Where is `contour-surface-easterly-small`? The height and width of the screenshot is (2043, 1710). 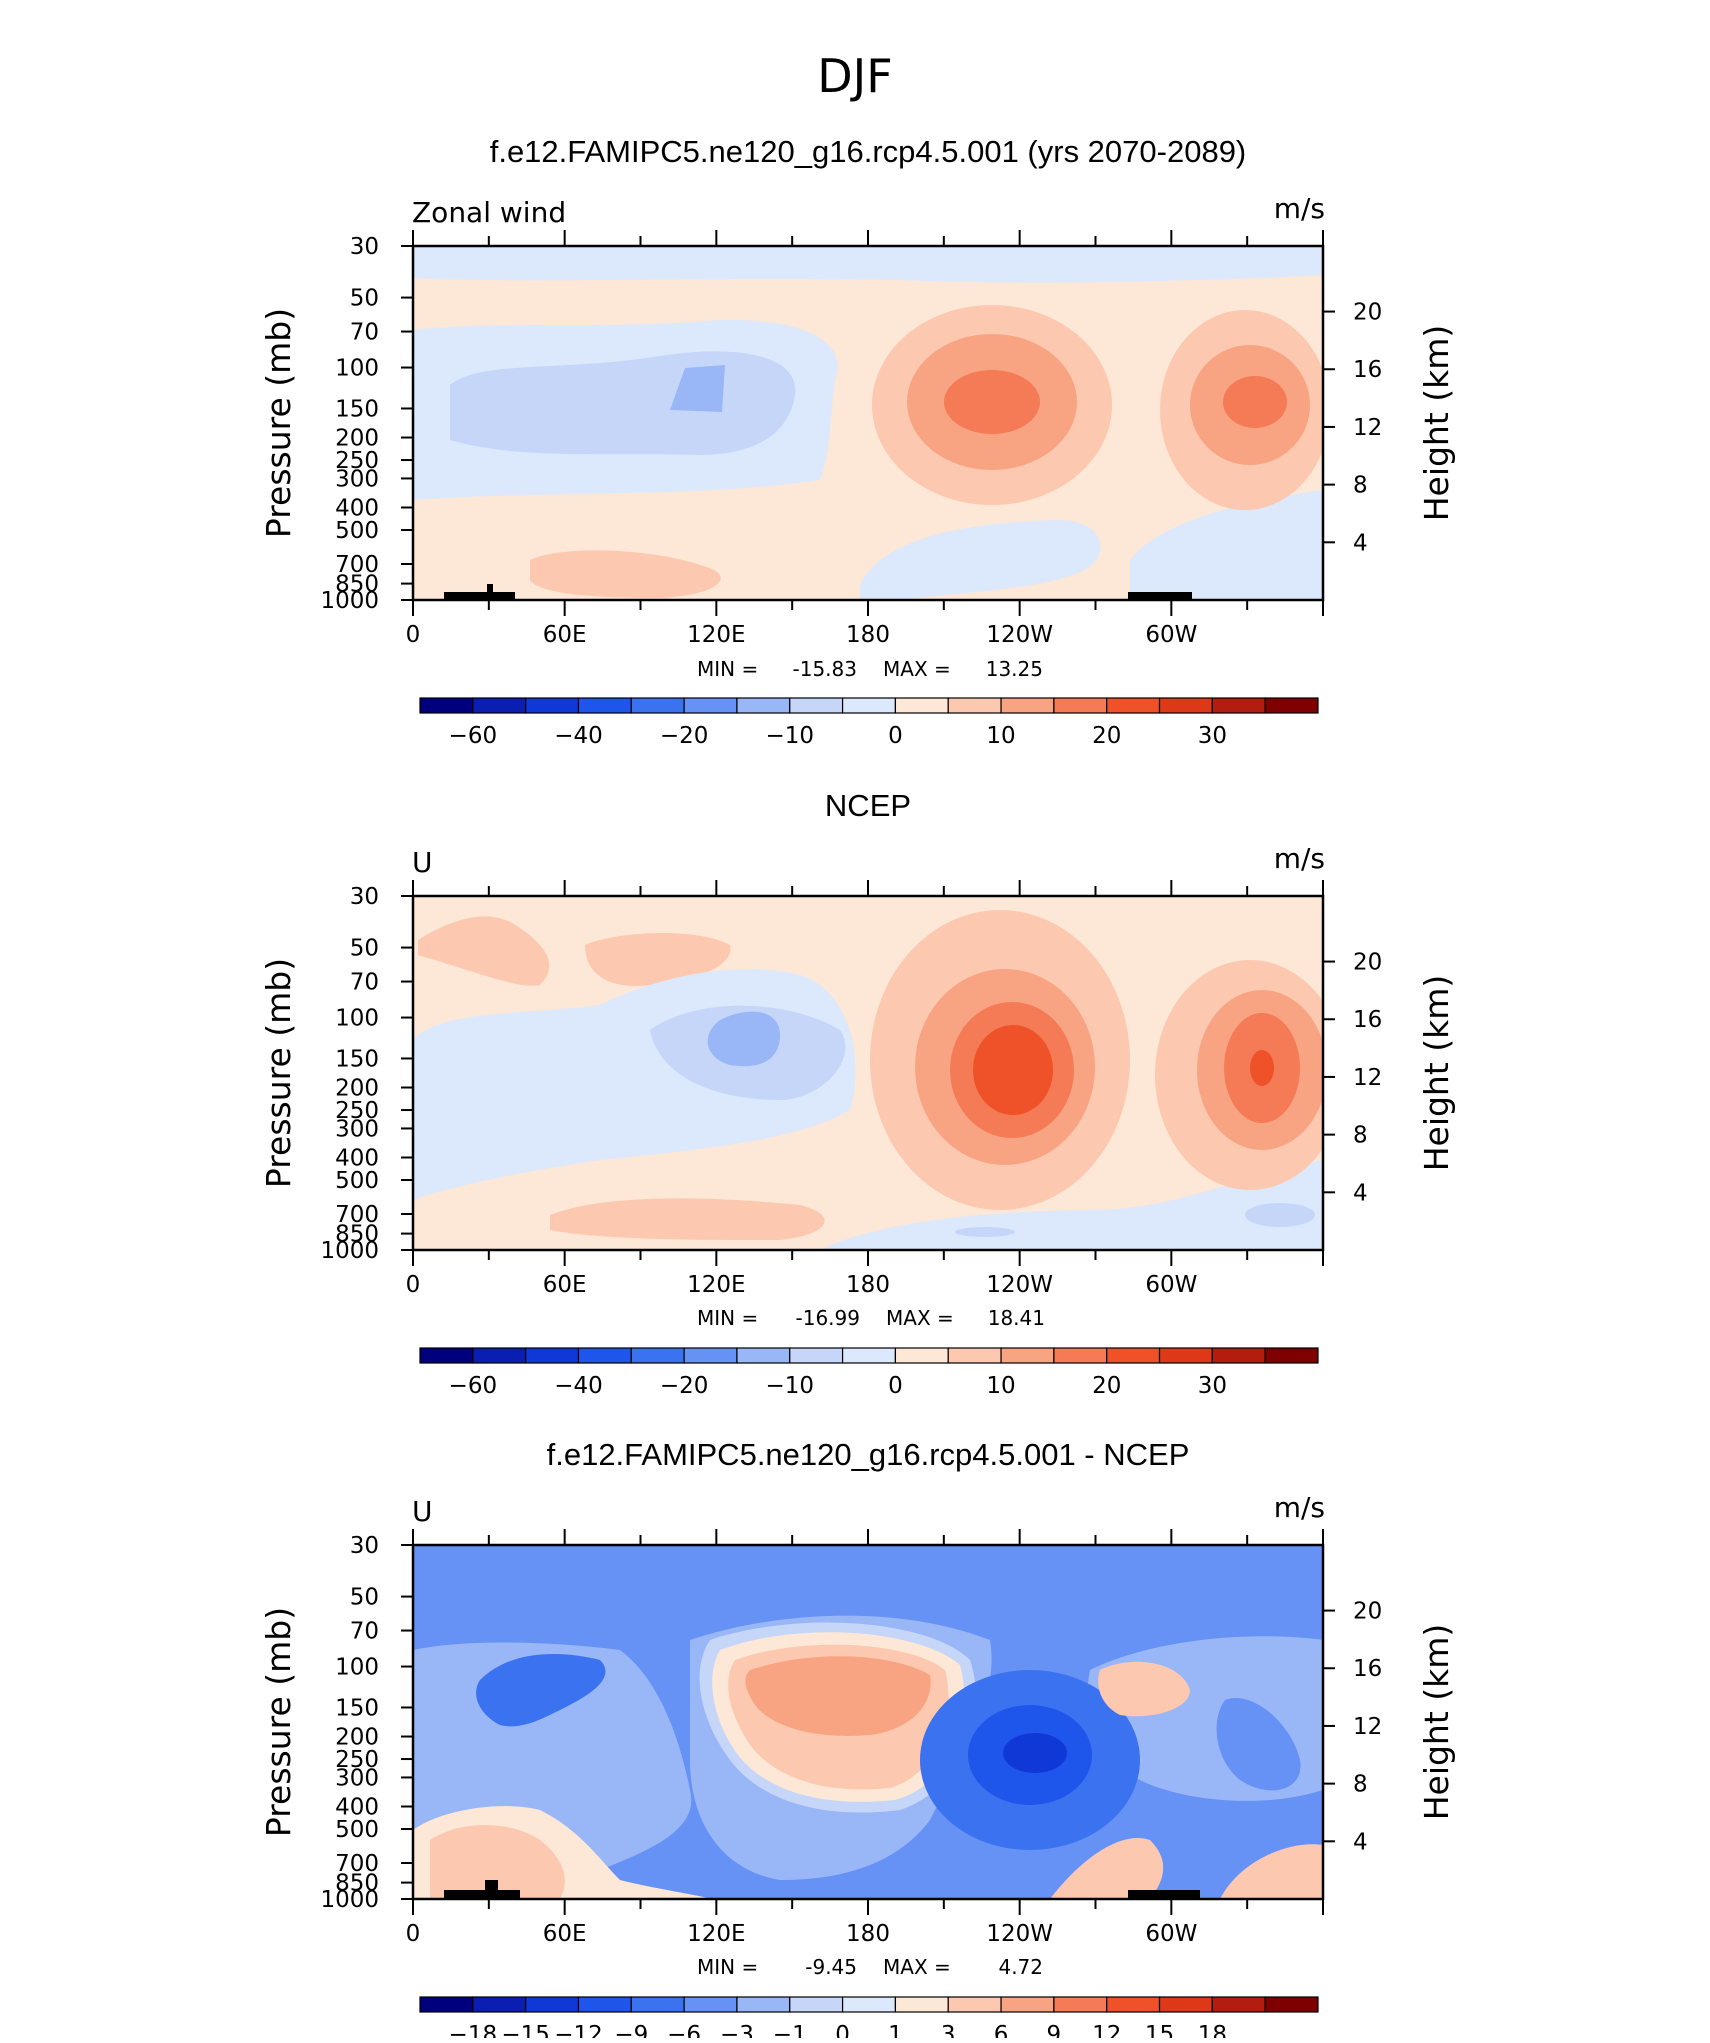 contour-surface-easterly-small is located at coordinates (985, 1232).